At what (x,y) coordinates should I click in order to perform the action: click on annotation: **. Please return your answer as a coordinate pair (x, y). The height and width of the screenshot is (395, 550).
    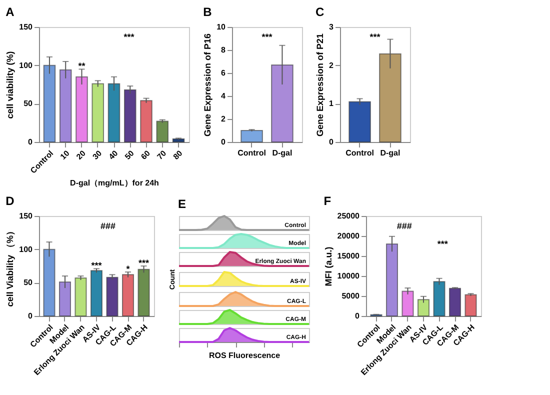
    Looking at the image, I should click on (82, 66).